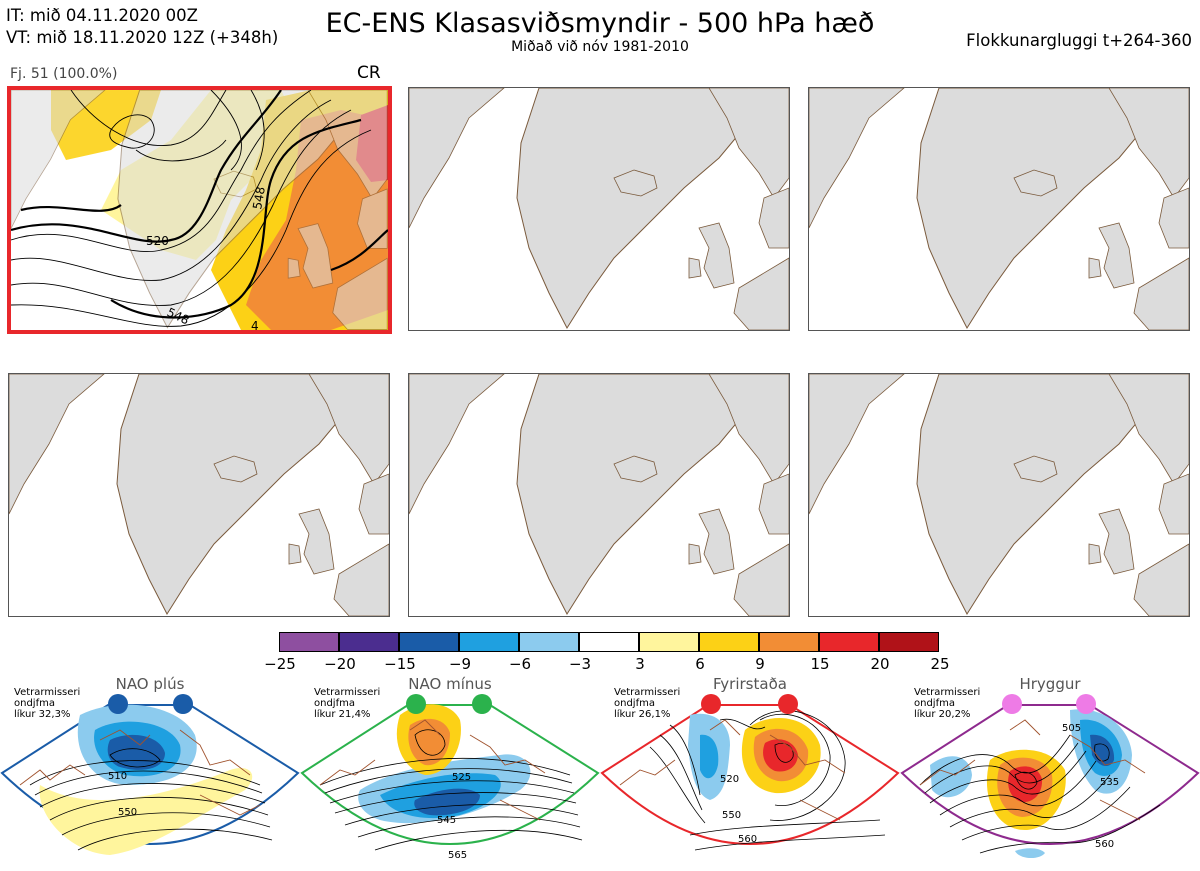  I want to click on valid-time: VT: mið 18.11.2020 12Z (+348h), so click(142, 37).